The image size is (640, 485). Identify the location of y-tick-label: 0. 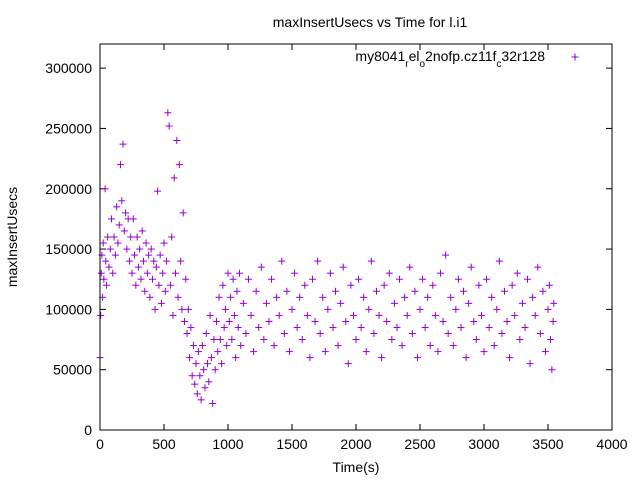
(88, 430).